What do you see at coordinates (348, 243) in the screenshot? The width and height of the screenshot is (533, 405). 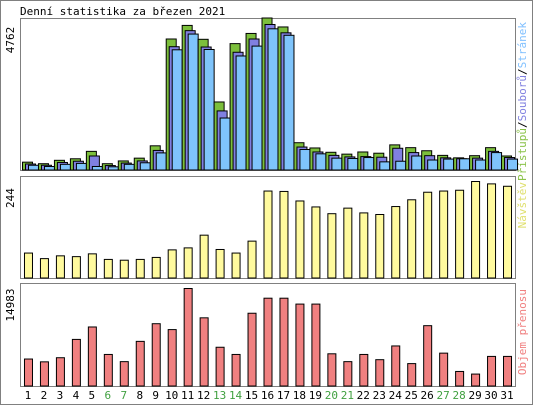 I see `bar-Návštěv-21` at bounding box center [348, 243].